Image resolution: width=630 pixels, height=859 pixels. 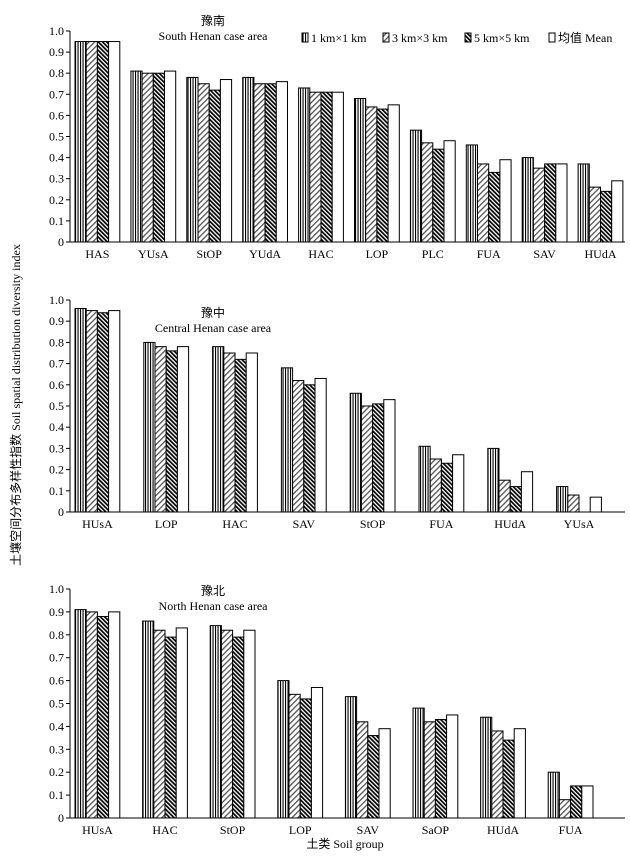 I want to click on x-tick-label: StOP, so click(x=210, y=254).